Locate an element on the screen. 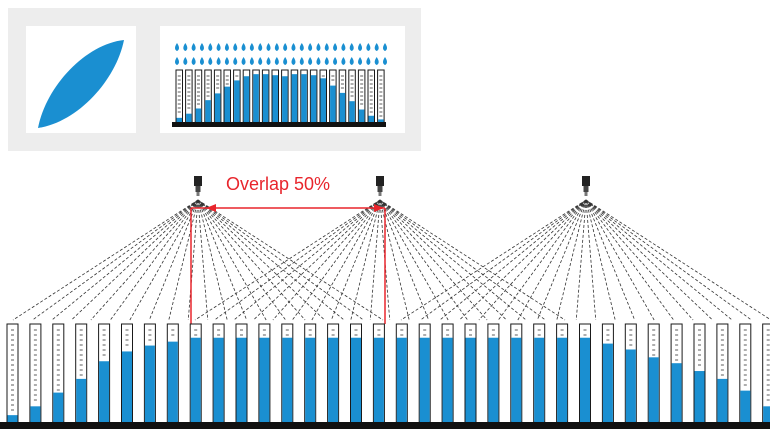 The width and height of the screenshot is (770, 429). top-gauge-graphic is located at coordinates (279, 85).